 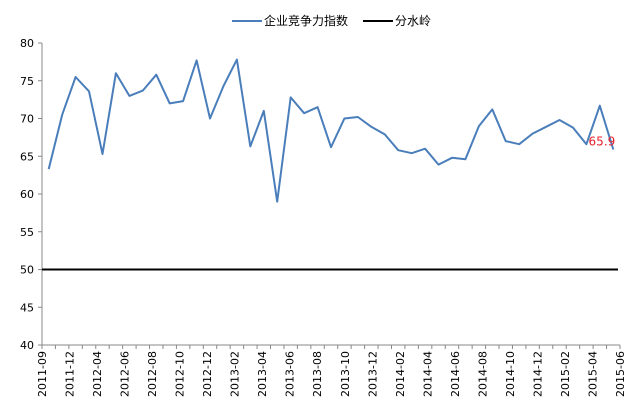 What do you see at coordinates (602, 141) in the screenshot?
I see `data-label-last-value: 65.9` at bounding box center [602, 141].